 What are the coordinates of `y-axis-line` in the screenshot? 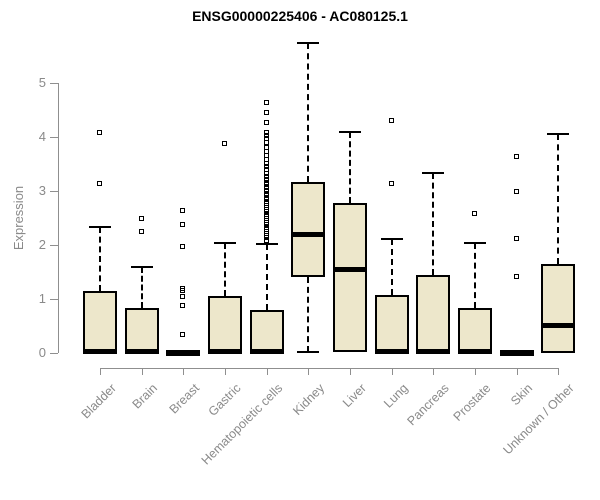 It's located at (58, 217).